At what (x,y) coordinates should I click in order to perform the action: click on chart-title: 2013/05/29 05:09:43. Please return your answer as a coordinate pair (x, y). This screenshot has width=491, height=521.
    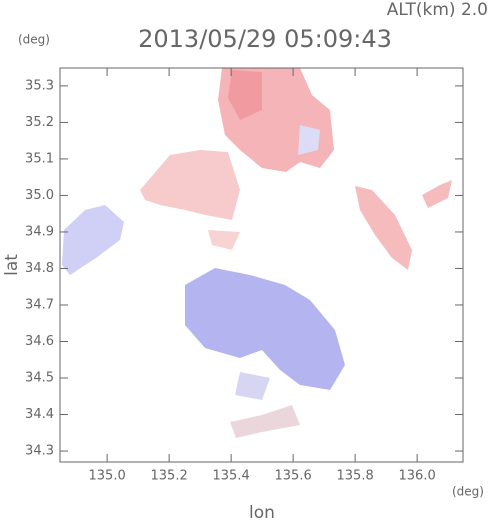
    Looking at the image, I should click on (265, 39).